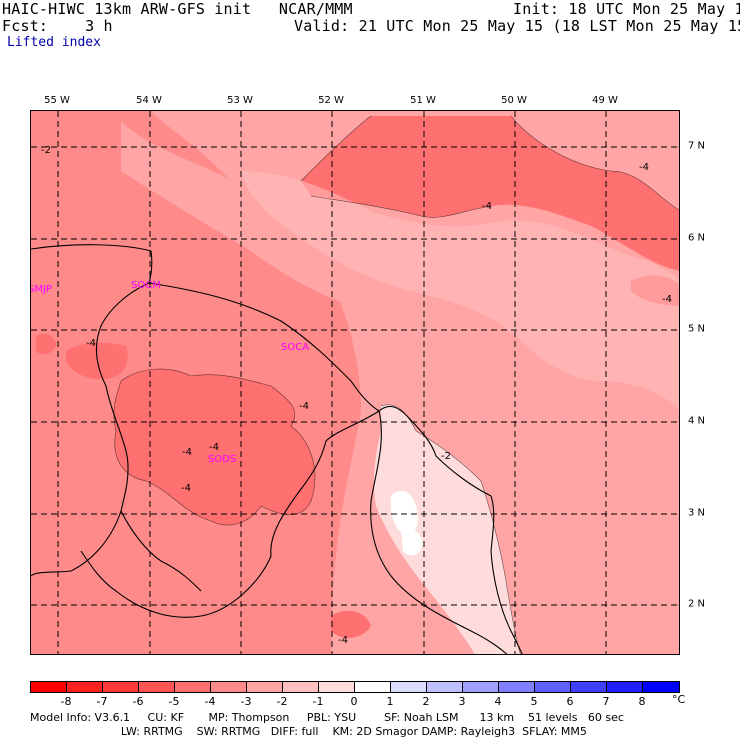 This screenshot has height=740, width=740. What do you see at coordinates (626, 9) in the screenshot?
I see `init-time: Init: 18 UTC Mon 25 May 15` at bounding box center [626, 9].